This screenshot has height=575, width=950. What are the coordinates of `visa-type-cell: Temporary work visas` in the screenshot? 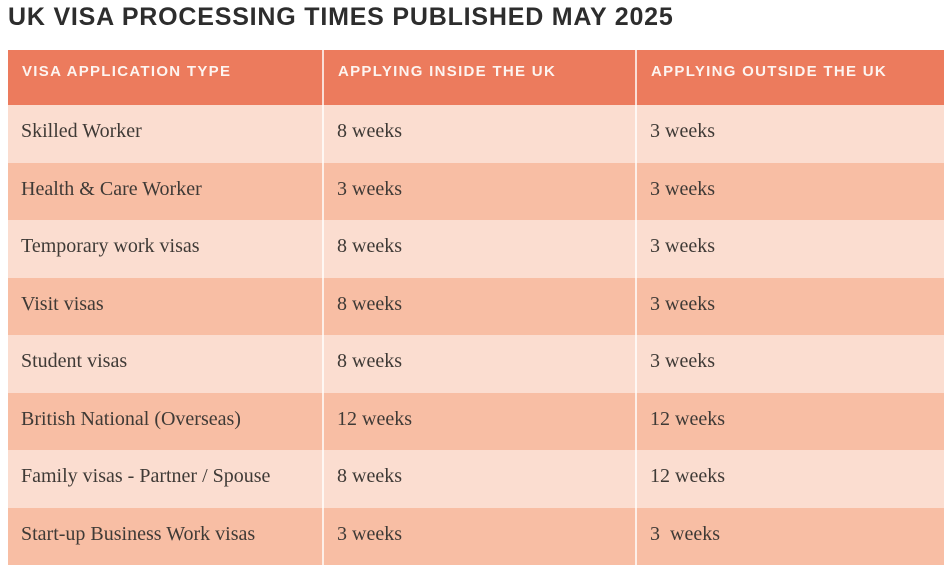 It's located at (110, 246).